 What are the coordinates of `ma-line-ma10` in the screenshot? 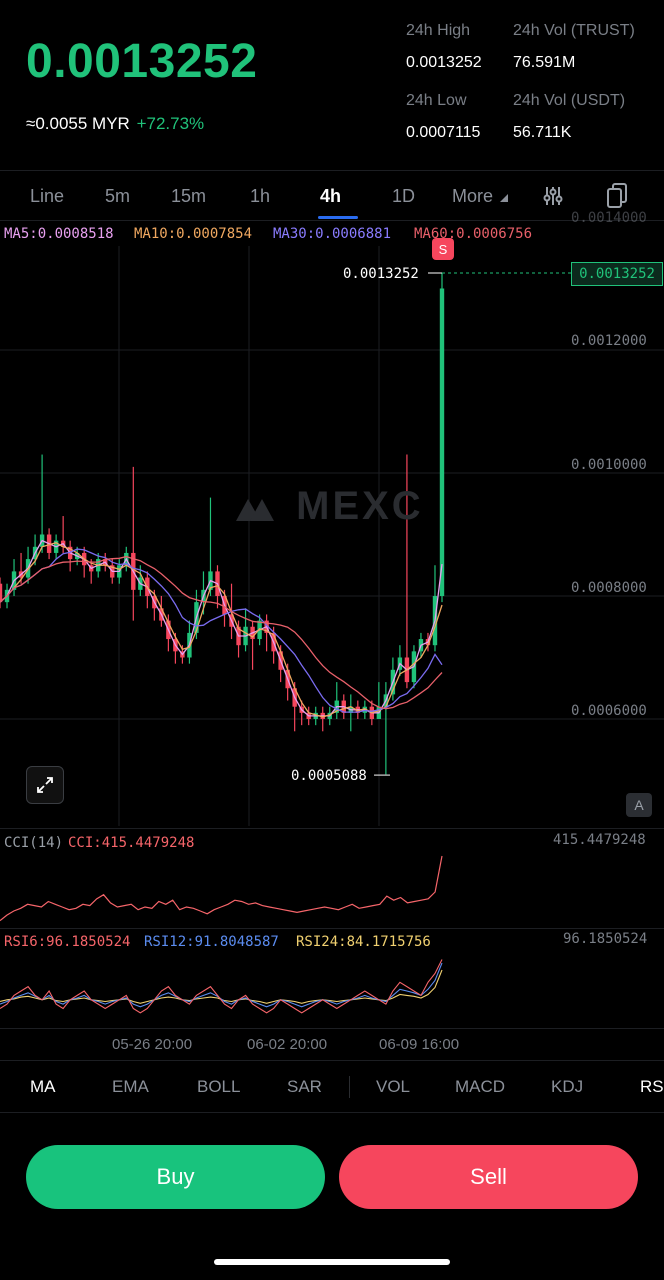 It's located at (221, 629).